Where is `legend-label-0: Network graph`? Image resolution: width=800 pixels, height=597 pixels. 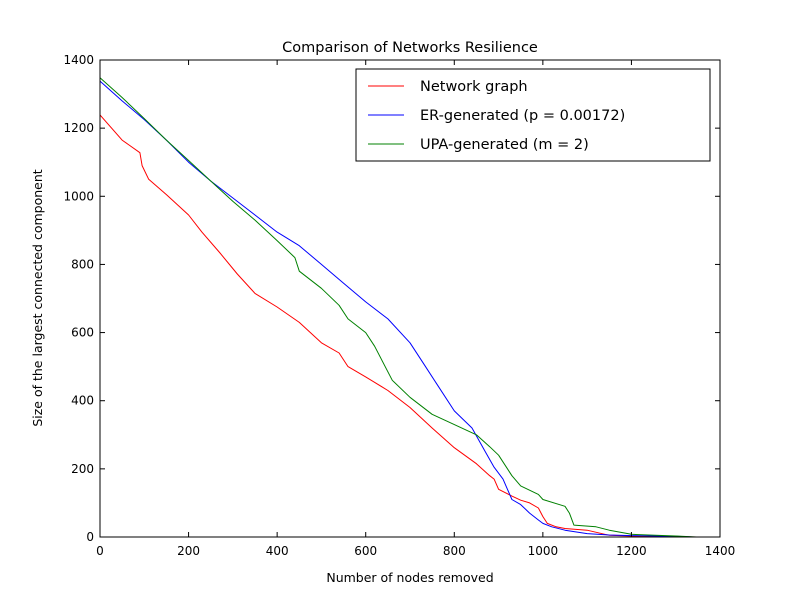 legend-label-0: Network graph is located at coordinates (474, 87).